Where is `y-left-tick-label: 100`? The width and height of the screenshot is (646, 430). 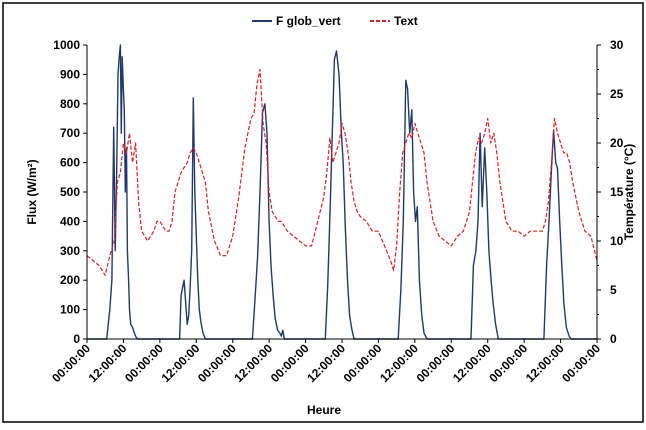
y-left-tick-label: 100 is located at coordinates (70, 310).